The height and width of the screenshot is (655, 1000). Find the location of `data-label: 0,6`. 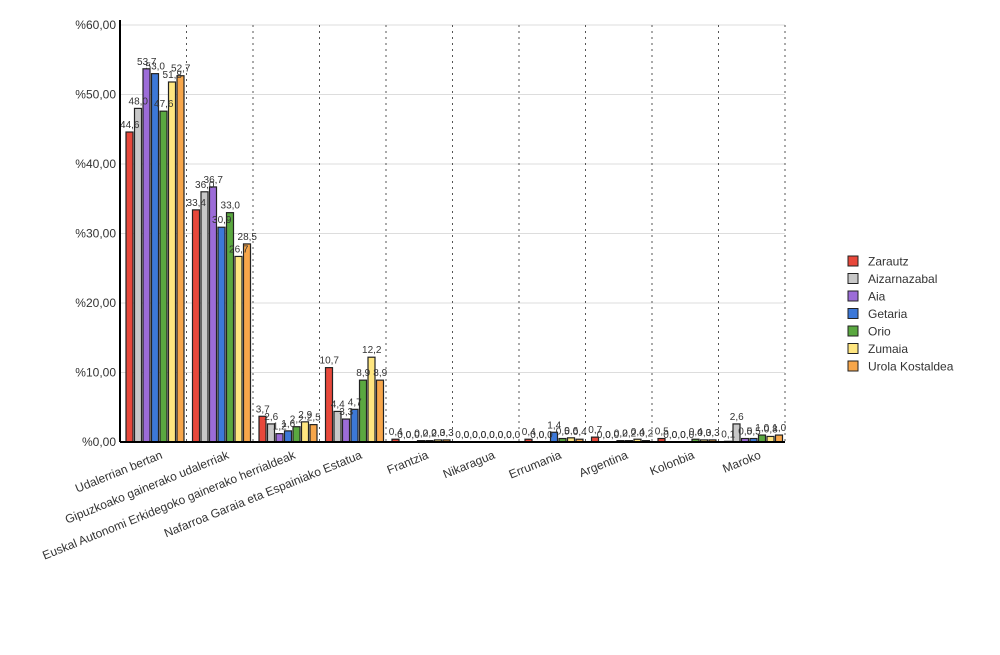

data-label: 0,6 is located at coordinates (571, 431).